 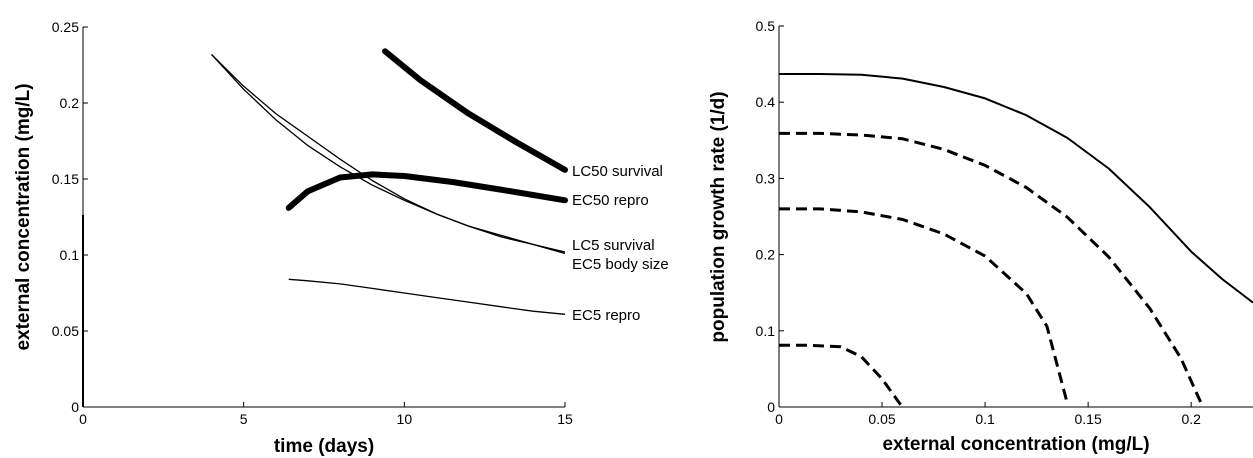 What do you see at coordinates (881, 419) in the screenshot?
I see `right-x-tick-label: 0.05` at bounding box center [881, 419].